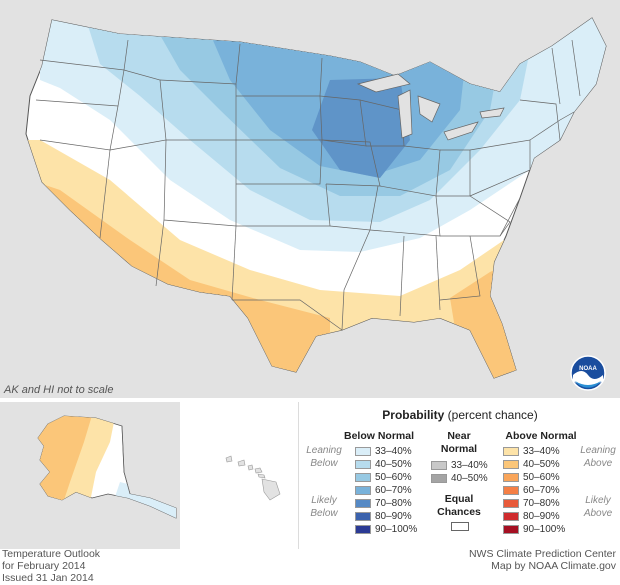 The width and height of the screenshot is (620, 585). I want to click on equal-chances-line2: Chances, so click(459, 512).